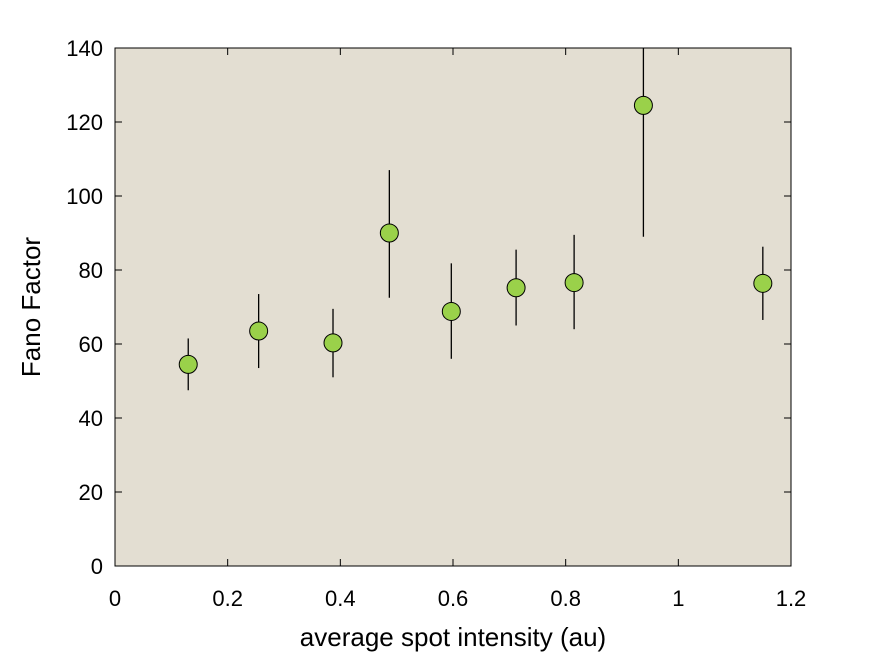 This screenshot has height=656, width=875. Describe the element at coordinates (453, 637) in the screenshot. I see `x-axis-title: average spot intensity (au)` at that location.